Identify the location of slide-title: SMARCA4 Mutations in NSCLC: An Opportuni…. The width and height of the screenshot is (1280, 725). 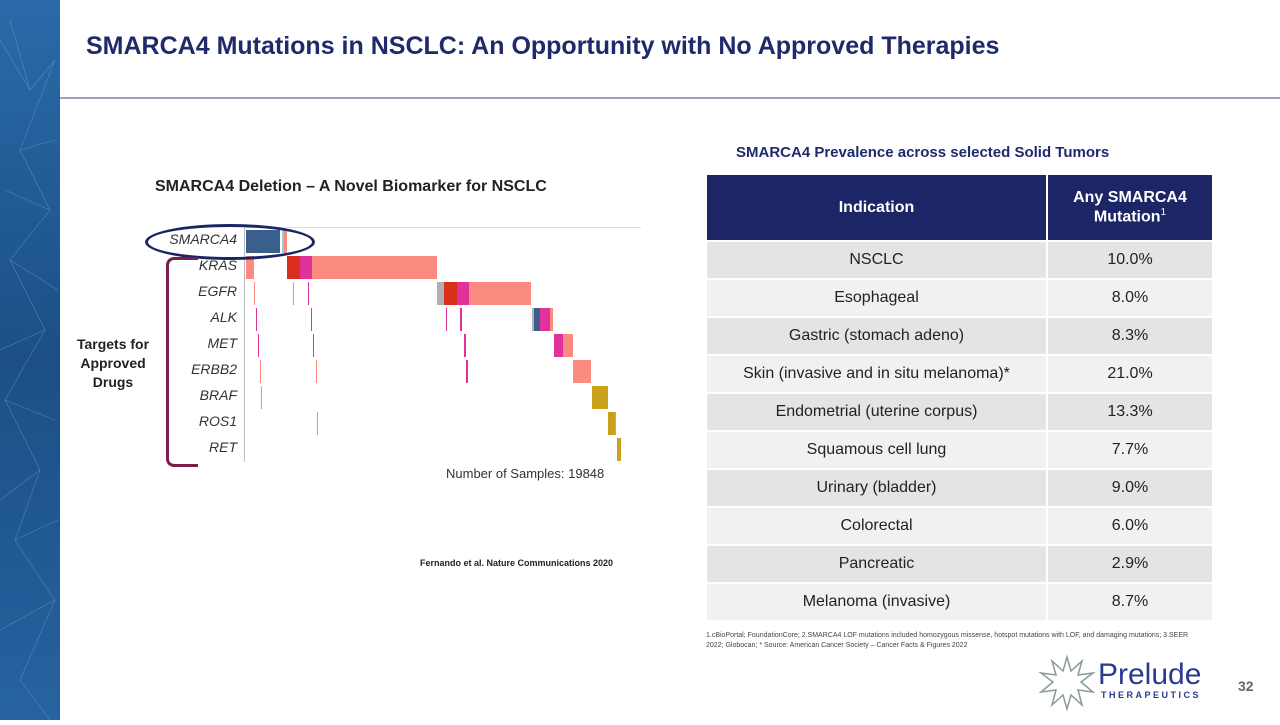
(543, 46).